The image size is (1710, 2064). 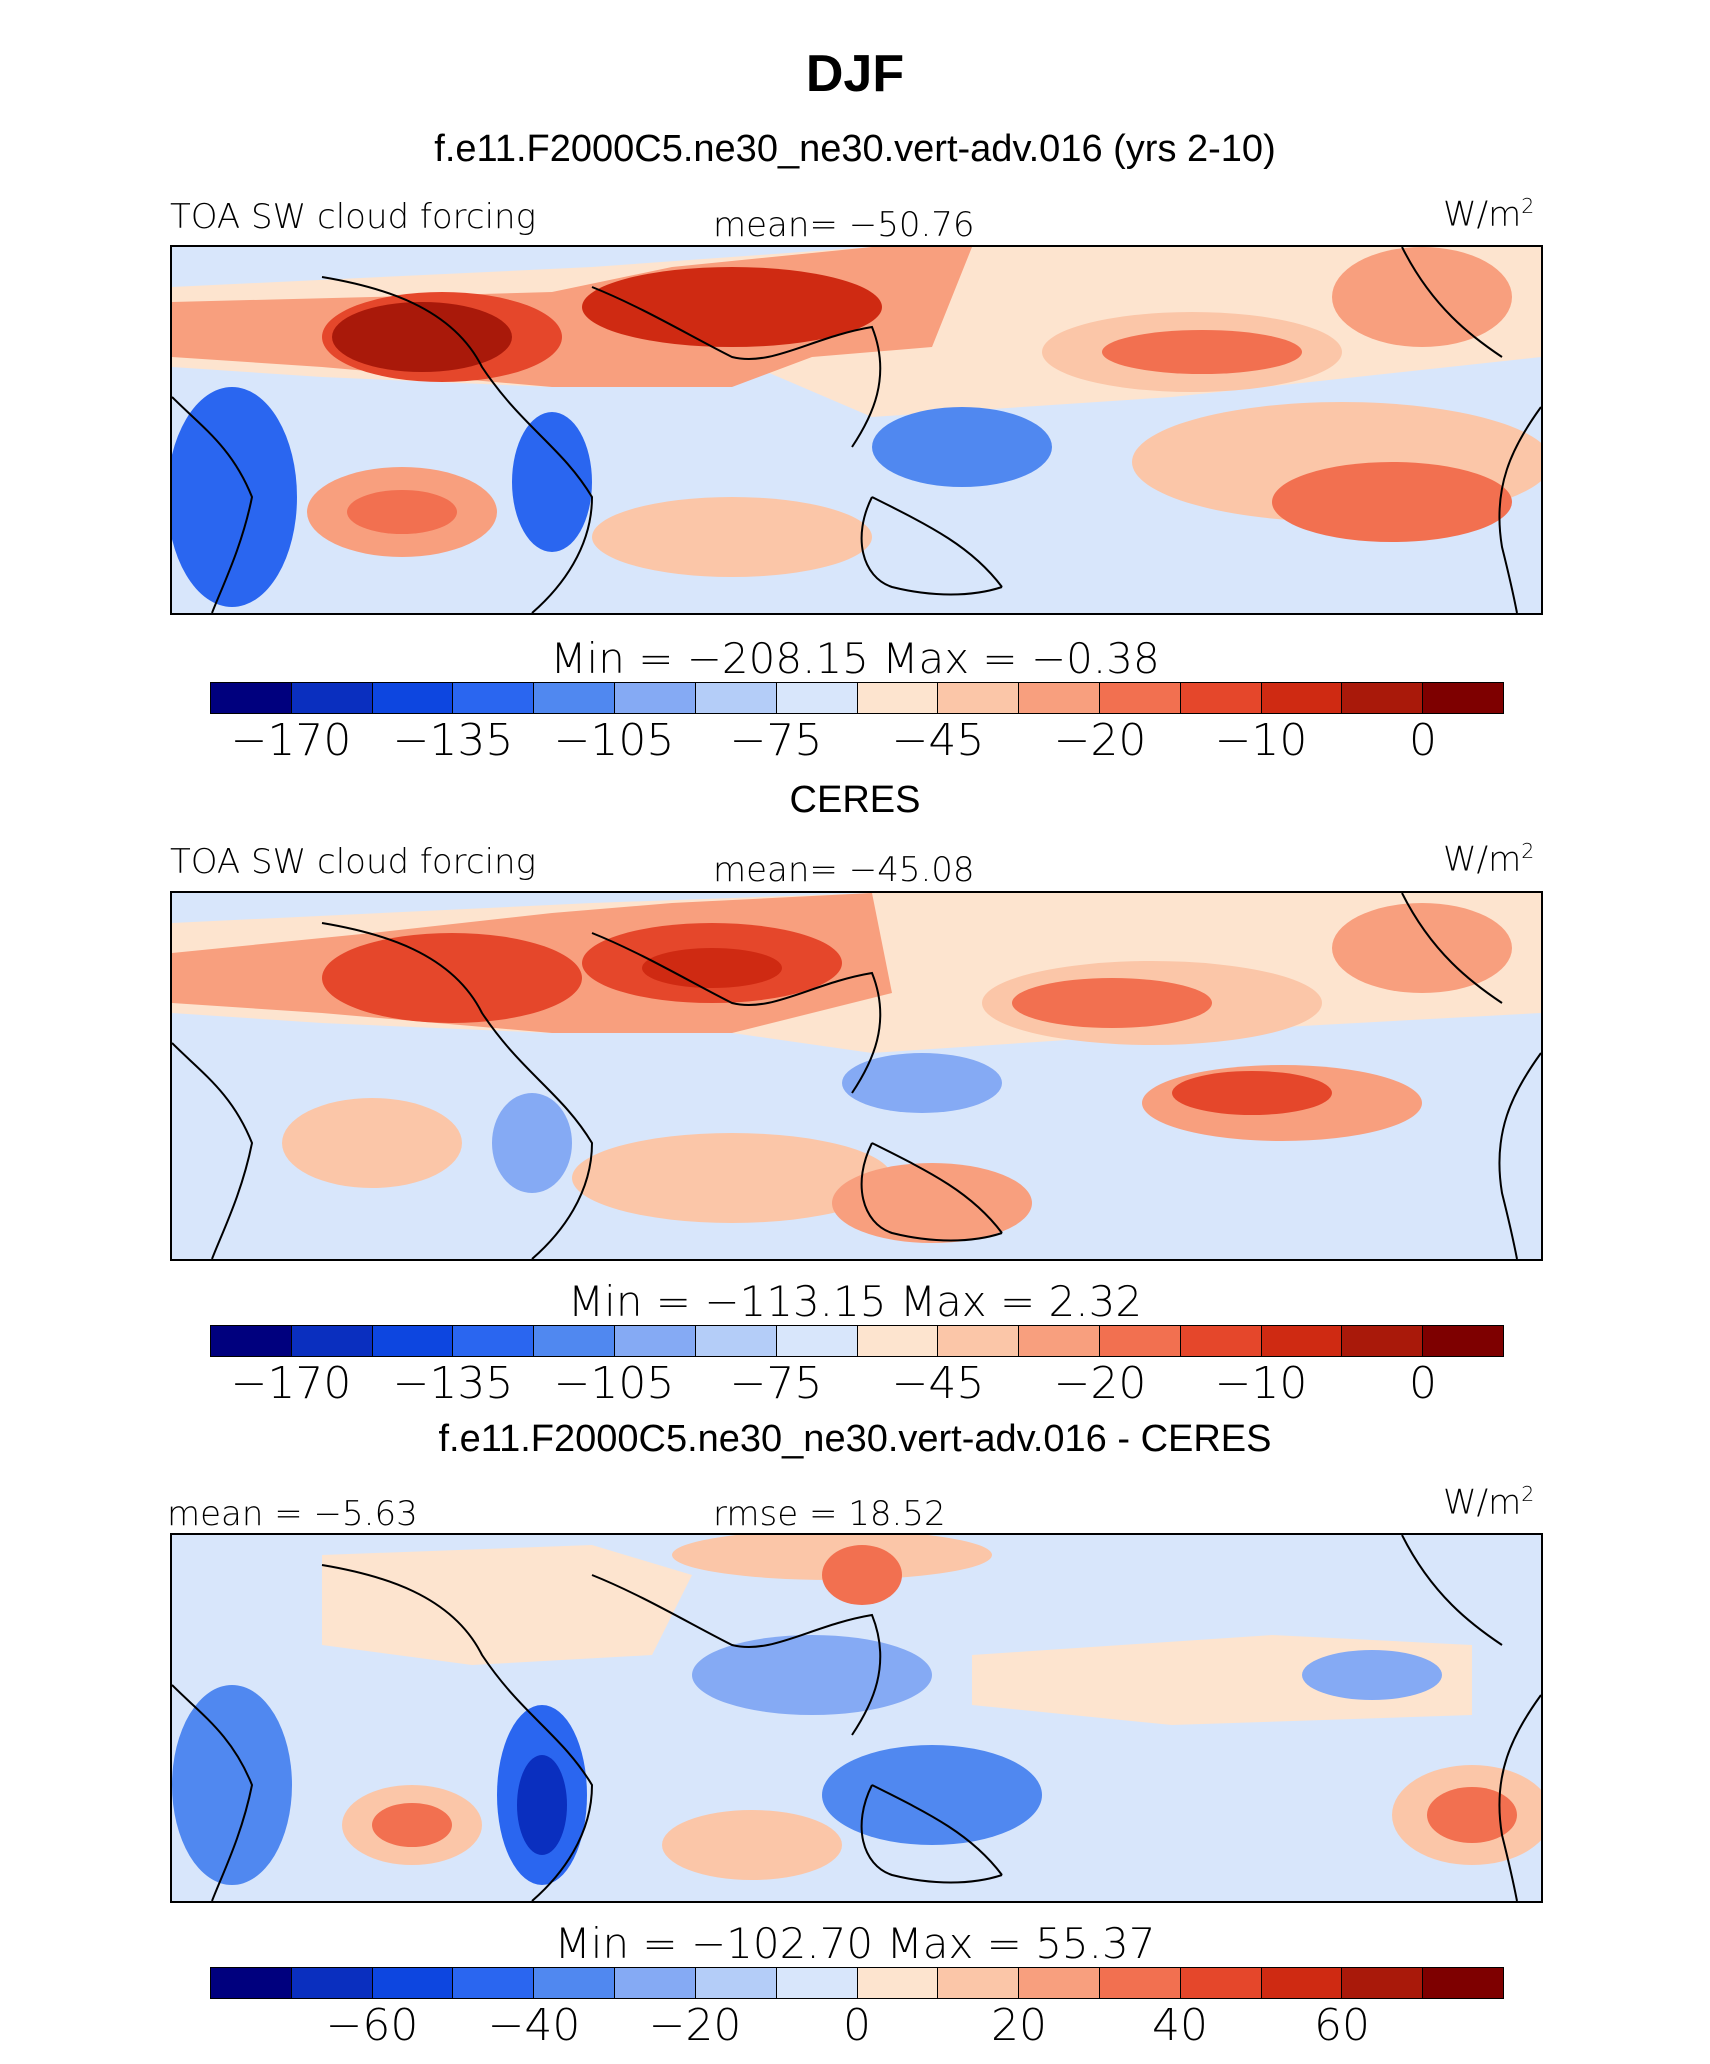 What do you see at coordinates (922, 1083) in the screenshot?
I see `maritime-continent-cloud` at bounding box center [922, 1083].